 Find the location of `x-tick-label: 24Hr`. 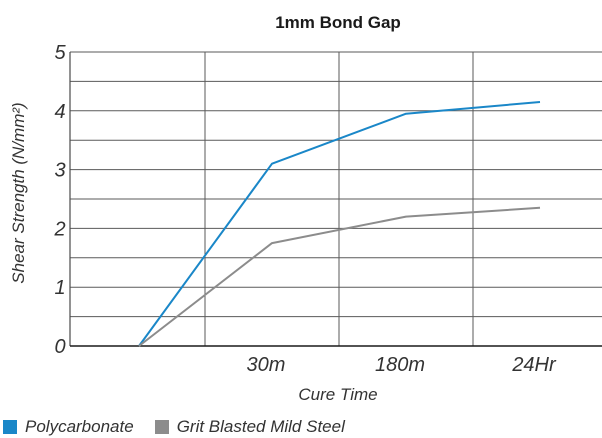

x-tick-label: 24Hr is located at coordinates (534, 365).